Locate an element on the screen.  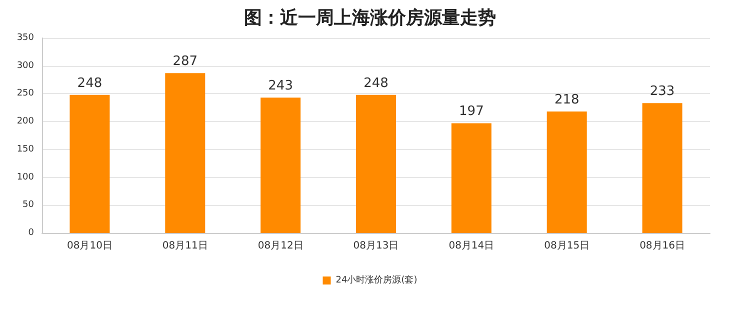
data-label: 233 is located at coordinates (662, 92).